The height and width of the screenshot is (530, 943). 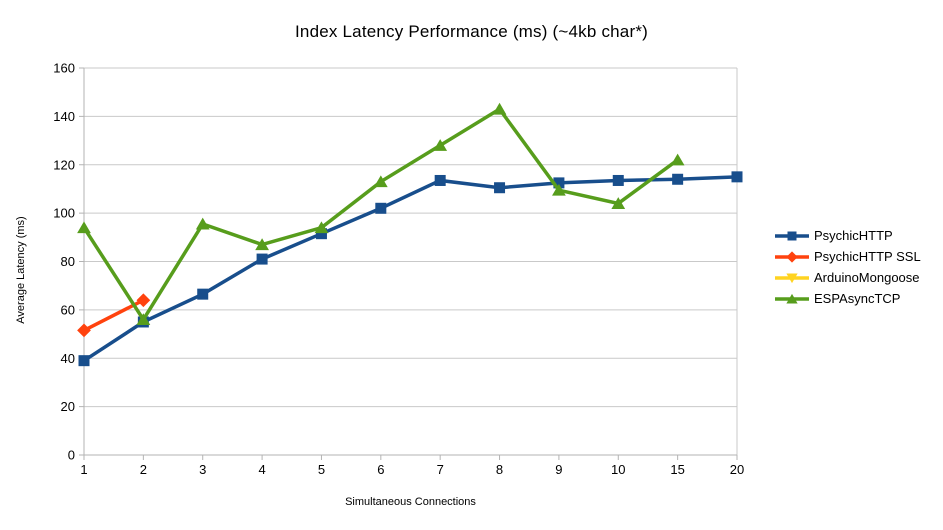 What do you see at coordinates (64, 213) in the screenshot?
I see `y-tick-label-100: 100` at bounding box center [64, 213].